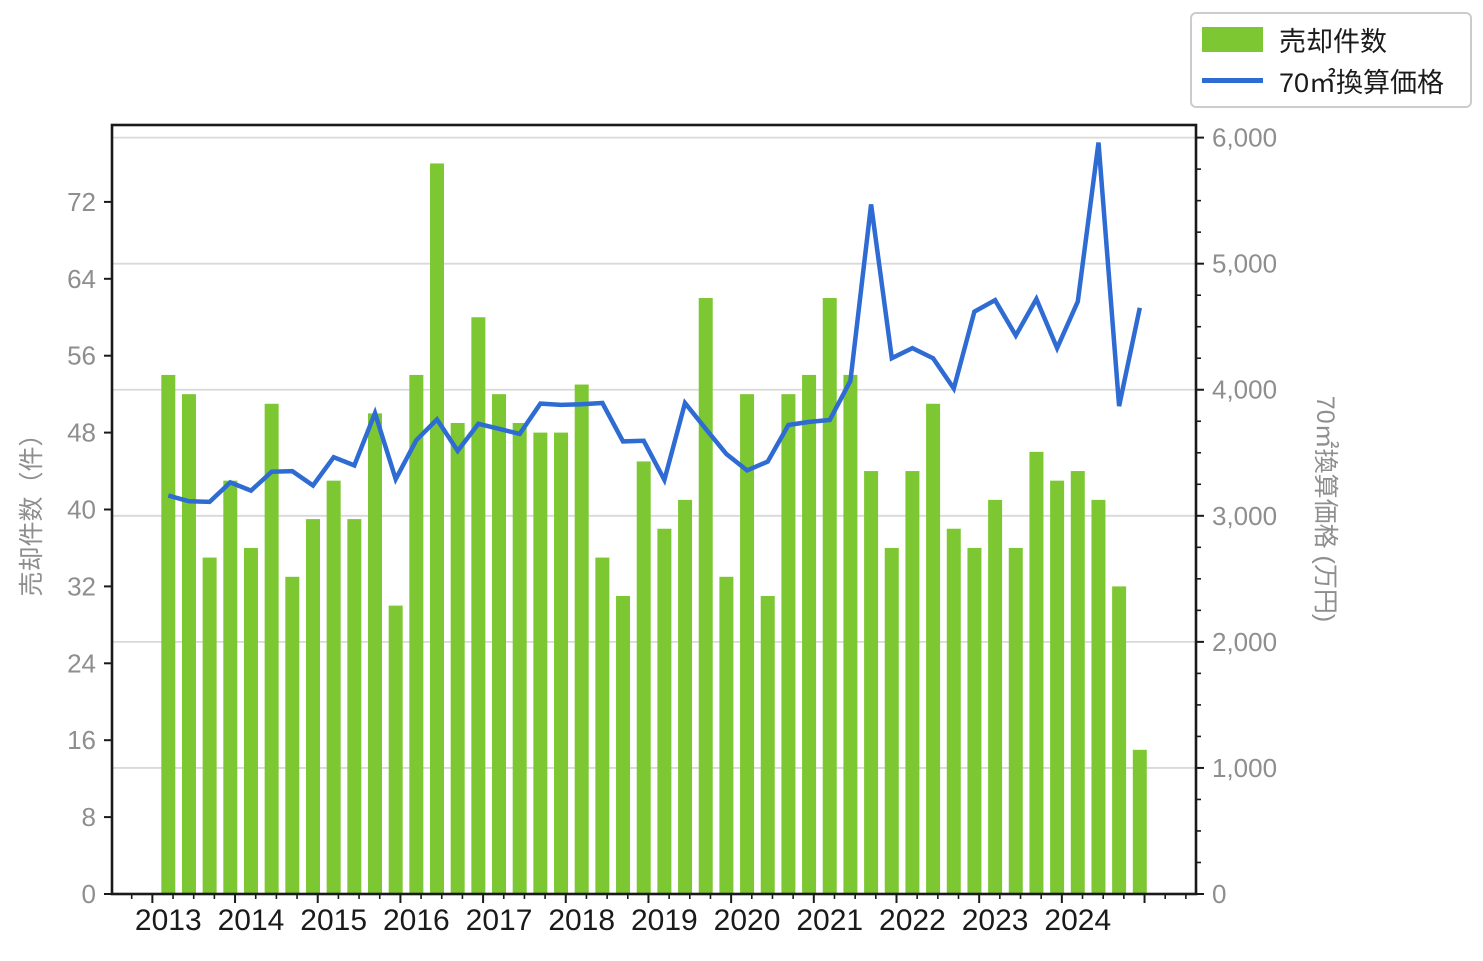  What do you see at coordinates (251, 920) in the screenshot?
I see `x-year-label-2014: 2014` at bounding box center [251, 920].